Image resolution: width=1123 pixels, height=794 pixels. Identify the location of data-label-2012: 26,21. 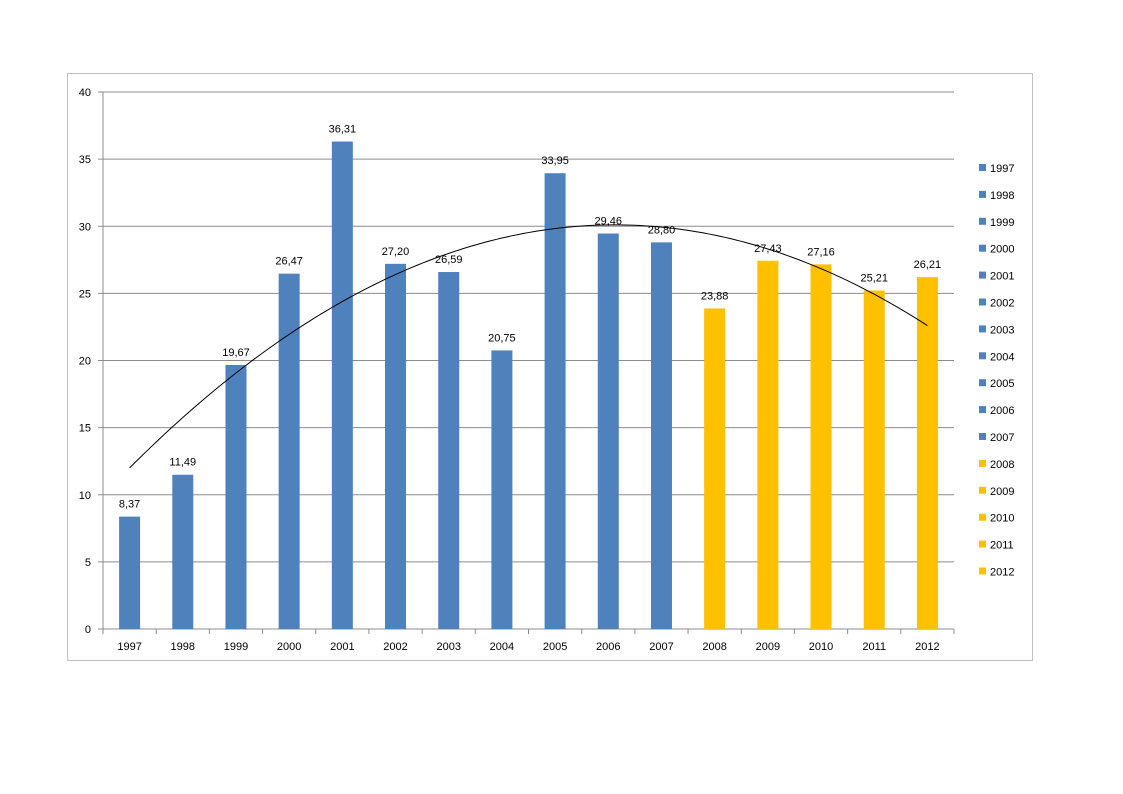
(928, 265).